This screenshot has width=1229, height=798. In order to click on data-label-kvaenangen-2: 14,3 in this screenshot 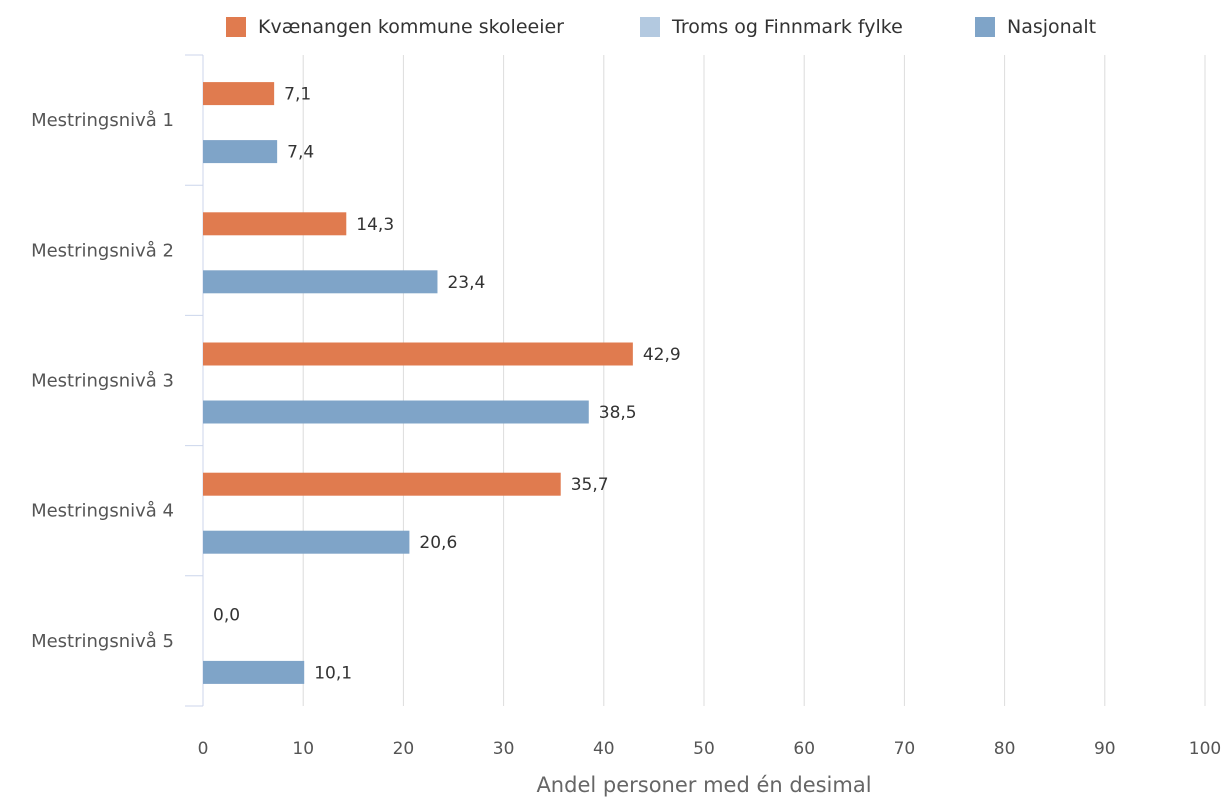, I will do `click(375, 225)`.